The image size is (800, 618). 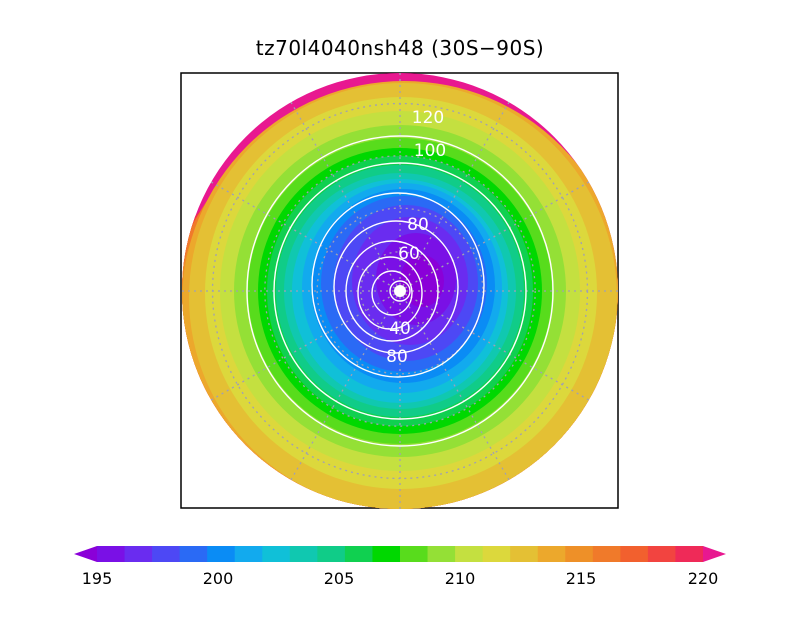 I want to click on colorbar-tick-label: 195, so click(x=97, y=578).